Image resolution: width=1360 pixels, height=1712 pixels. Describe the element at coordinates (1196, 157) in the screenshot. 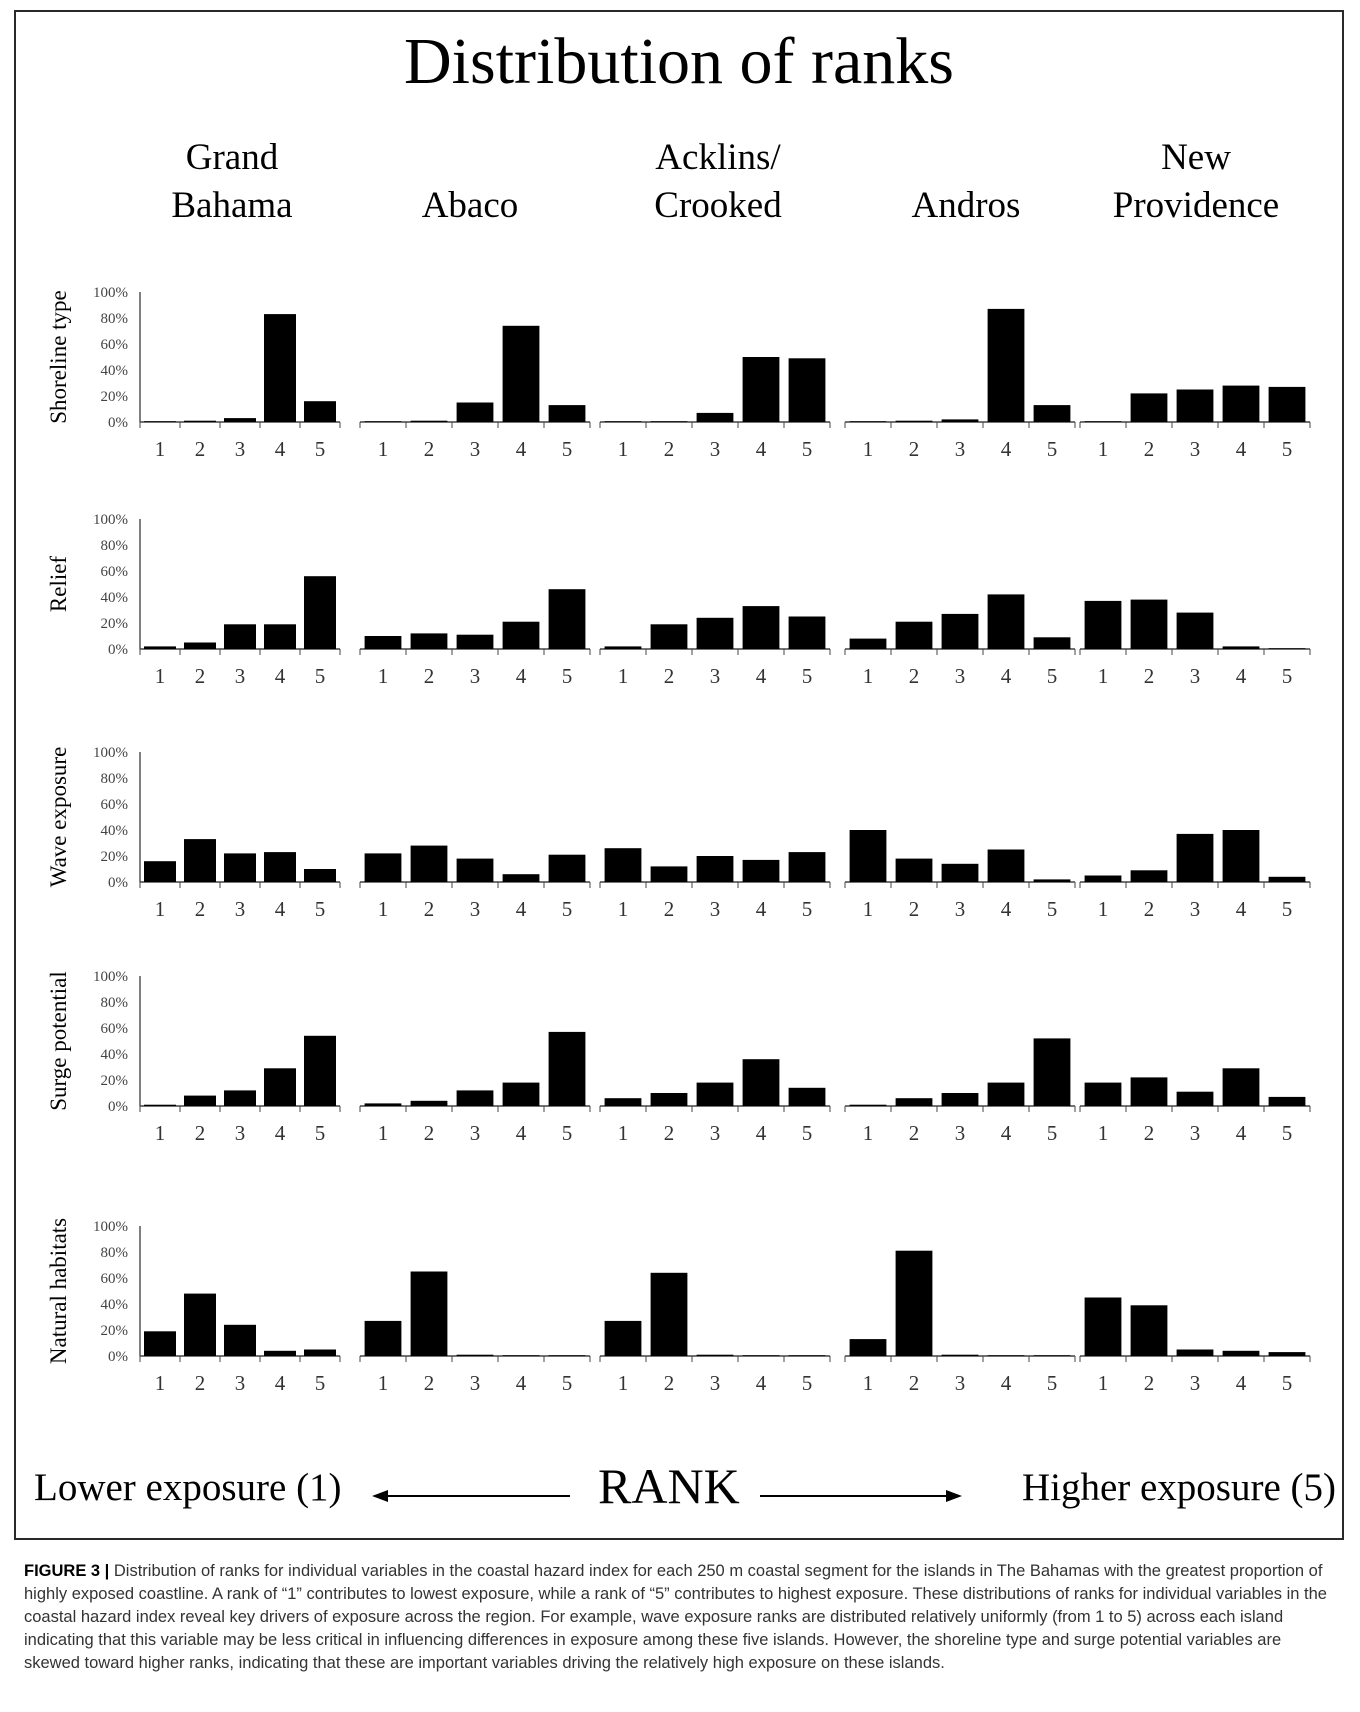

I see `island-title-line: New` at that location.